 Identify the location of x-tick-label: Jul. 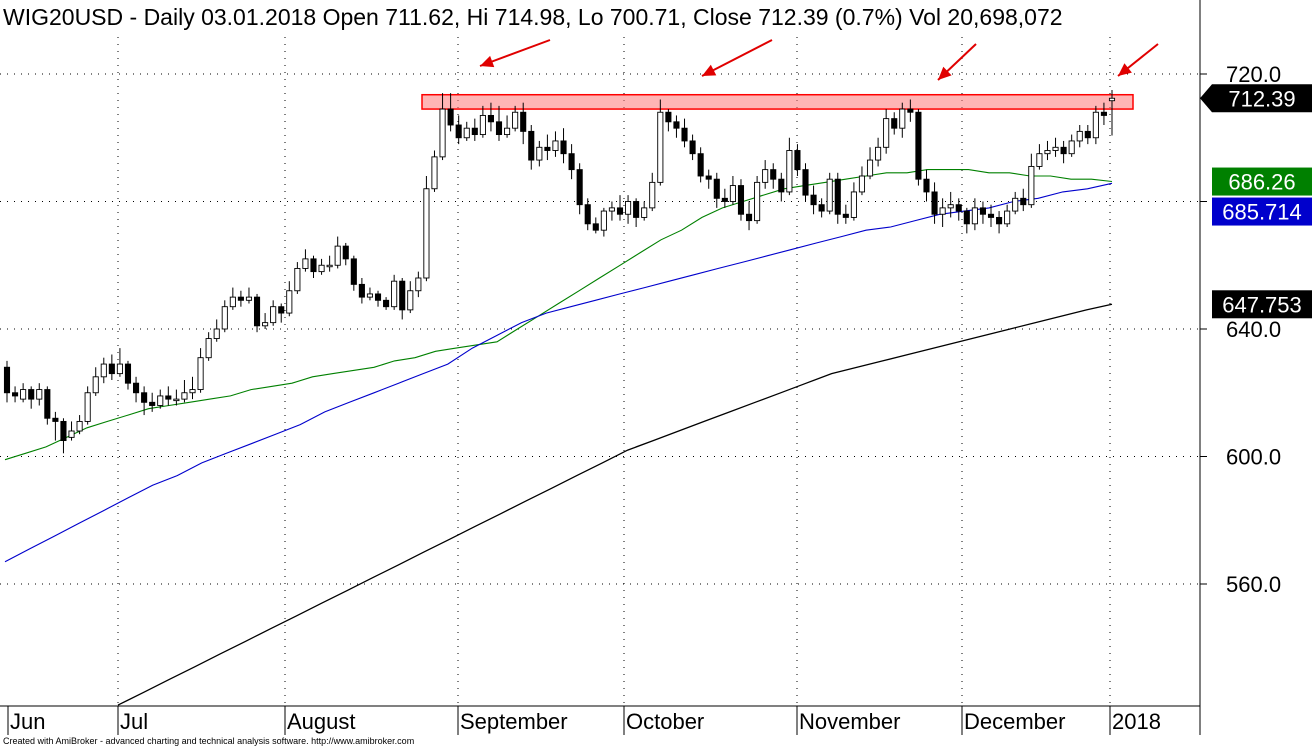
(134, 721).